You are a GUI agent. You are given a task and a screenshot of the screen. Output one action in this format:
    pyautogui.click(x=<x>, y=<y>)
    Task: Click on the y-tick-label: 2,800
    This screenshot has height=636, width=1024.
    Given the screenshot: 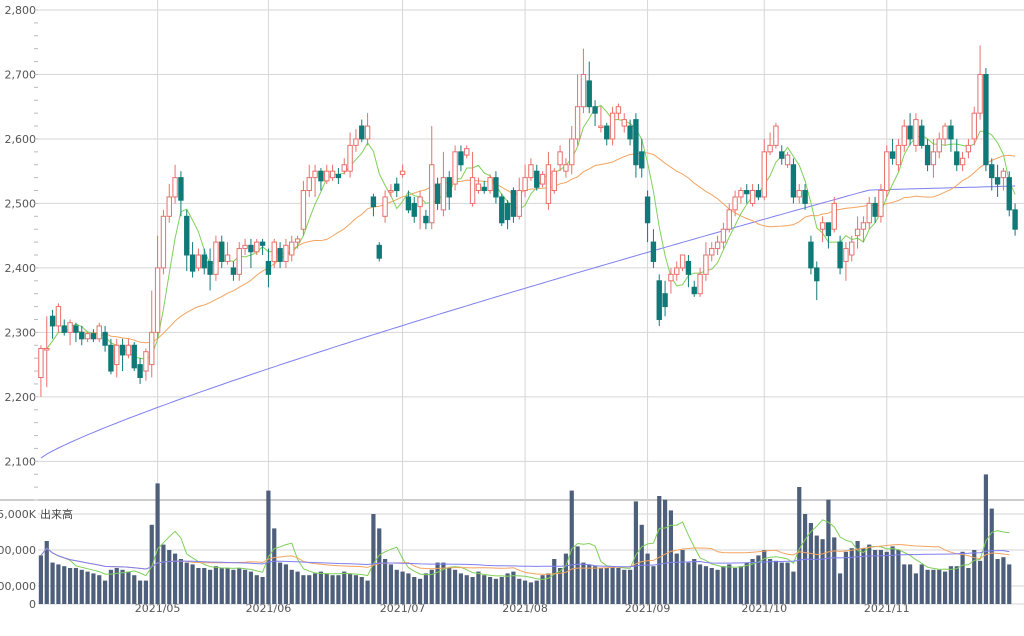 What is the action you would take?
    pyautogui.click(x=21, y=10)
    